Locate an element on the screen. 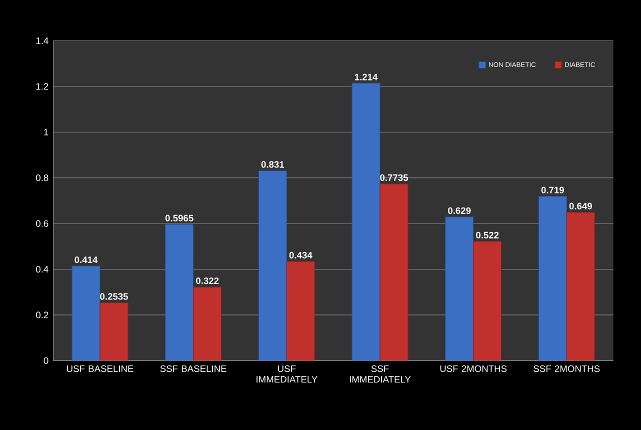  x-tick-label: SSF IMMEDIATELY is located at coordinates (380, 374).